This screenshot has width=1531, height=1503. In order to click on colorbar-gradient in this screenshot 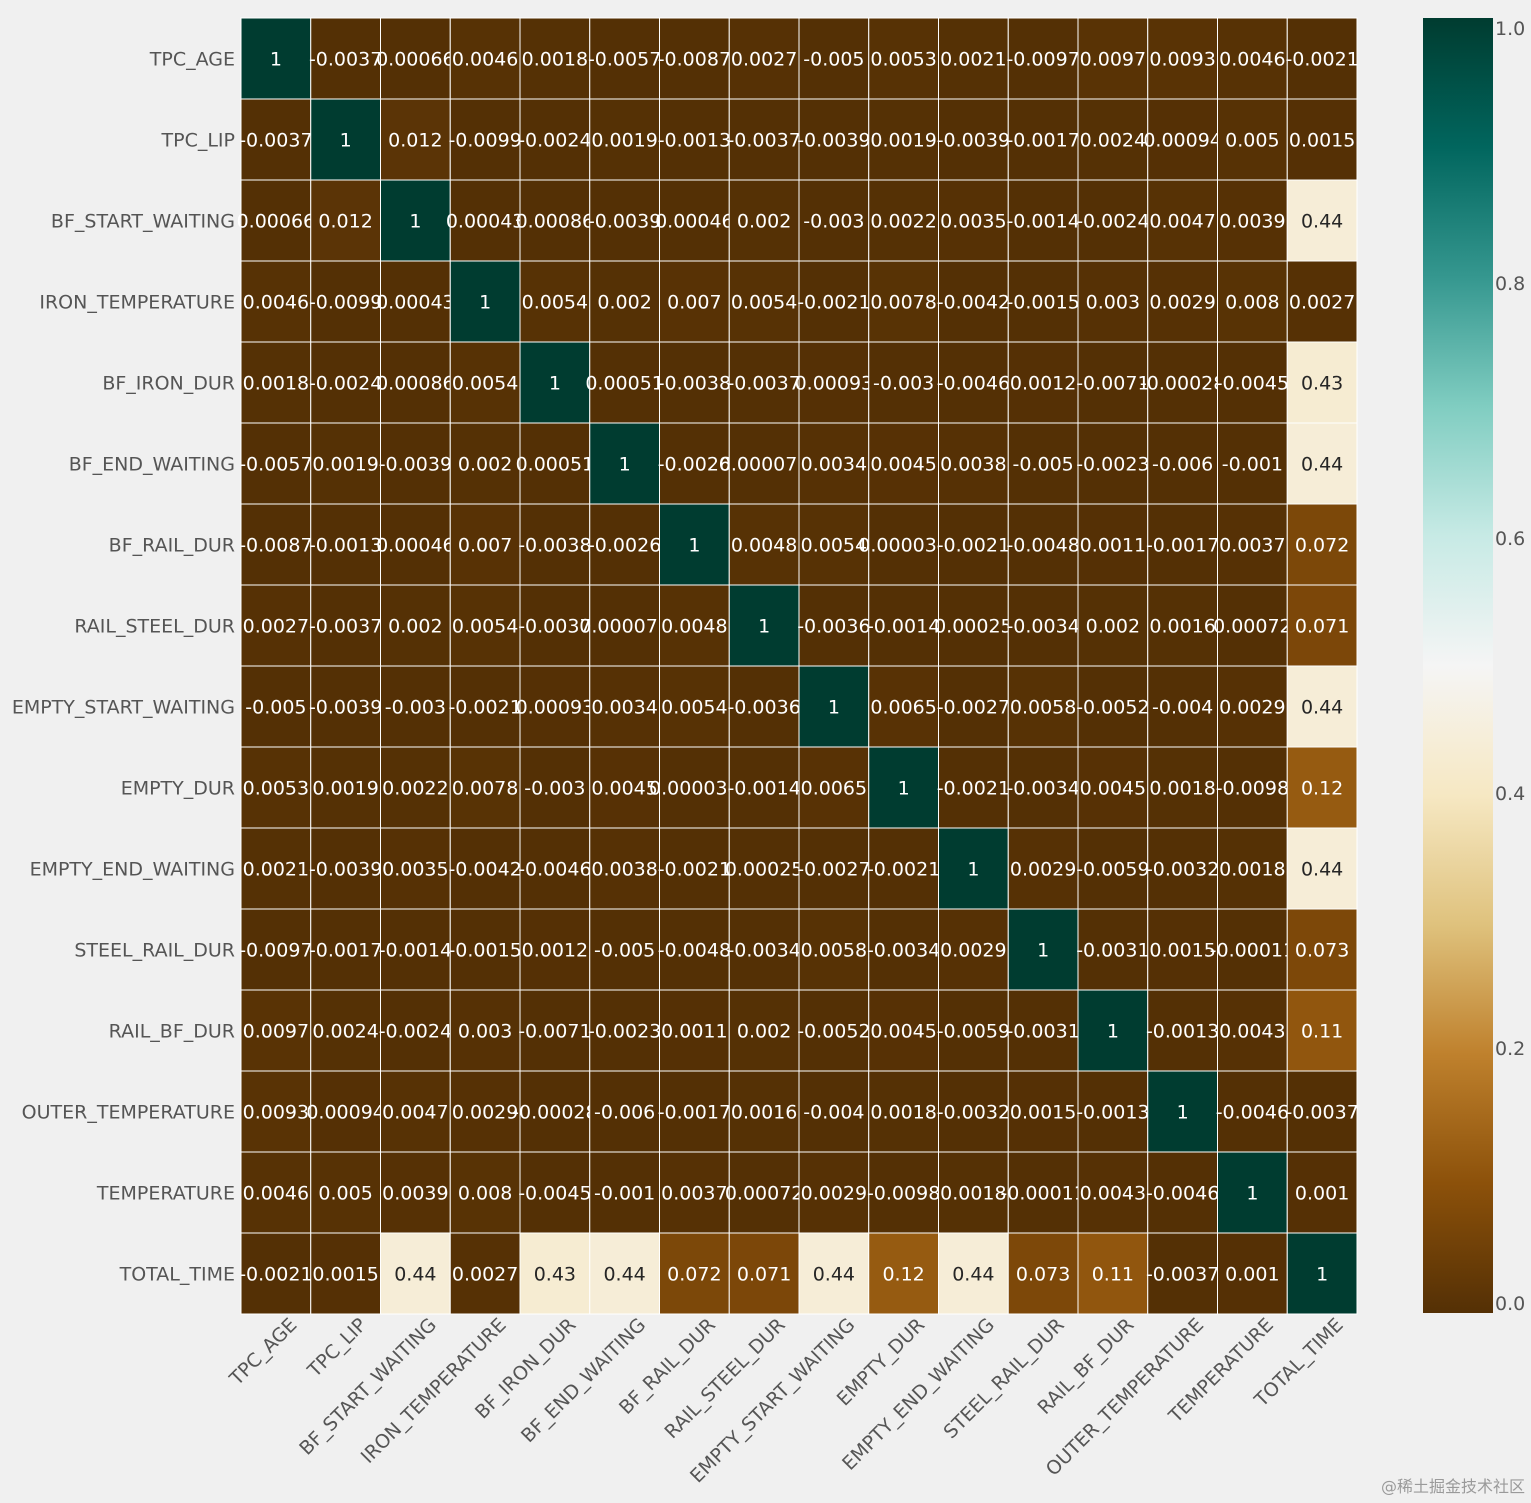, I will do `click(1458, 665)`.